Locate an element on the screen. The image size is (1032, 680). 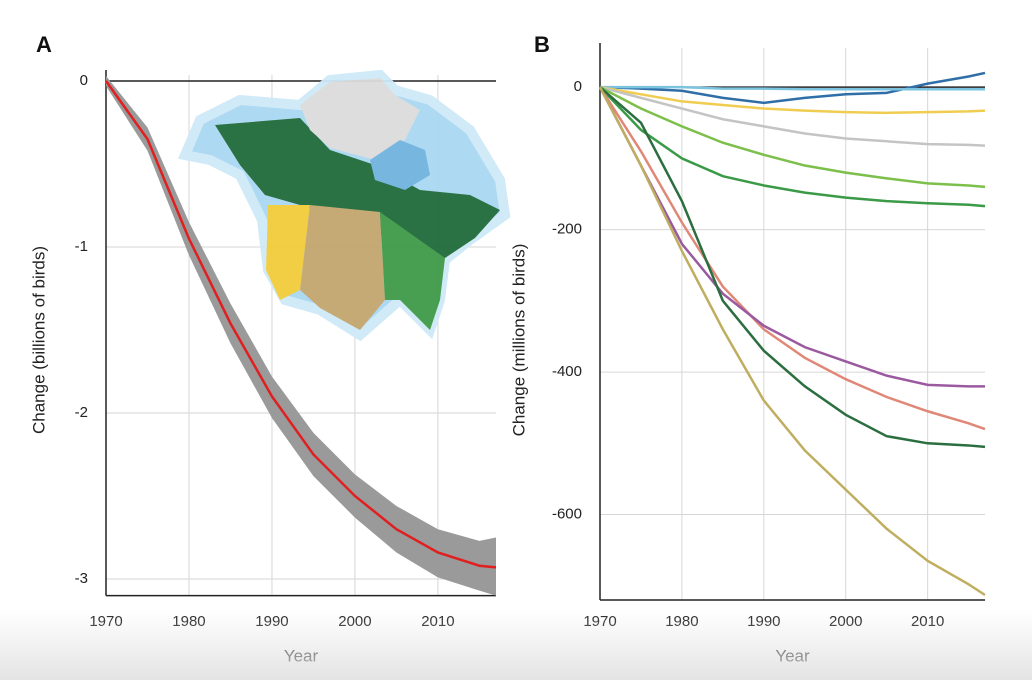
y-axis-label: Change (billions of birds) is located at coordinates (38, 340).